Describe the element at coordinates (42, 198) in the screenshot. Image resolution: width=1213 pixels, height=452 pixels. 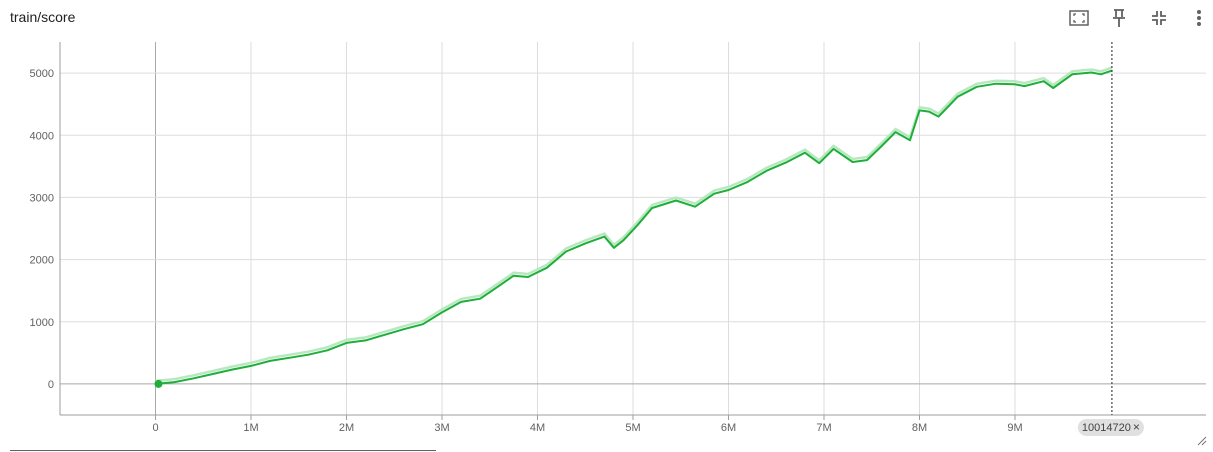
I see `y-tick-label: 3000` at that location.